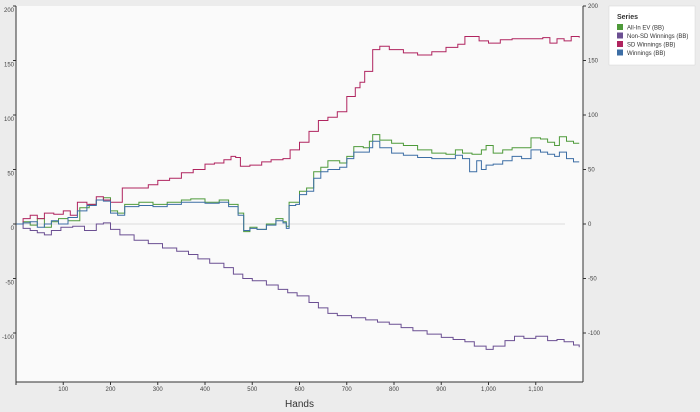  I want to click on x-tick-label: 900, so click(441, 390).